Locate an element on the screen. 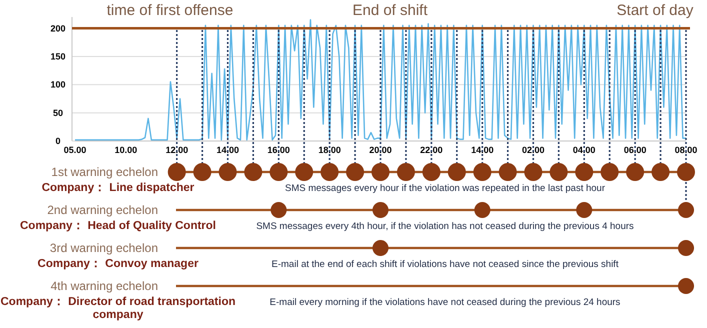 This screenshot has height=328, width=707. annotation: Start of day is located at coordinates (655, 10).